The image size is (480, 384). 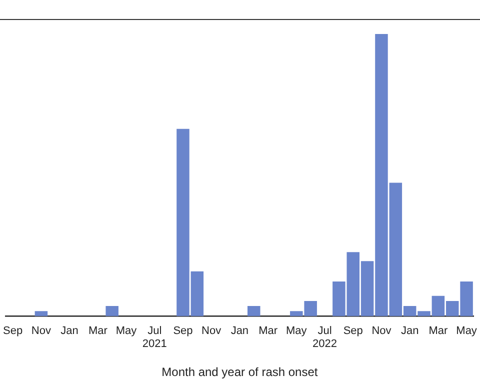 What do you see at coordinates (240, 372) in the screenshot?
I see `x-axis-title: Month and year of rash onset` at bounding box center [240, 372].